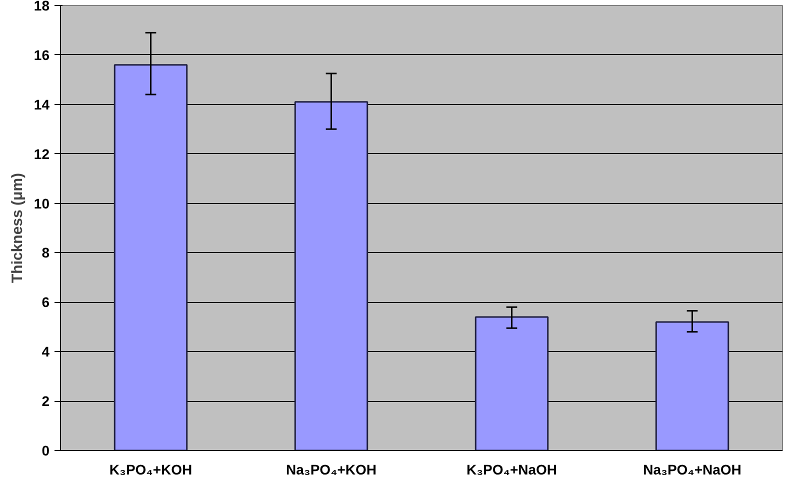 The image size is (787, 490). Describe the element at coordinates (331, 470) in the screenshot. I see `x-tick-label: Na₃PO₄+KOH` at that location.